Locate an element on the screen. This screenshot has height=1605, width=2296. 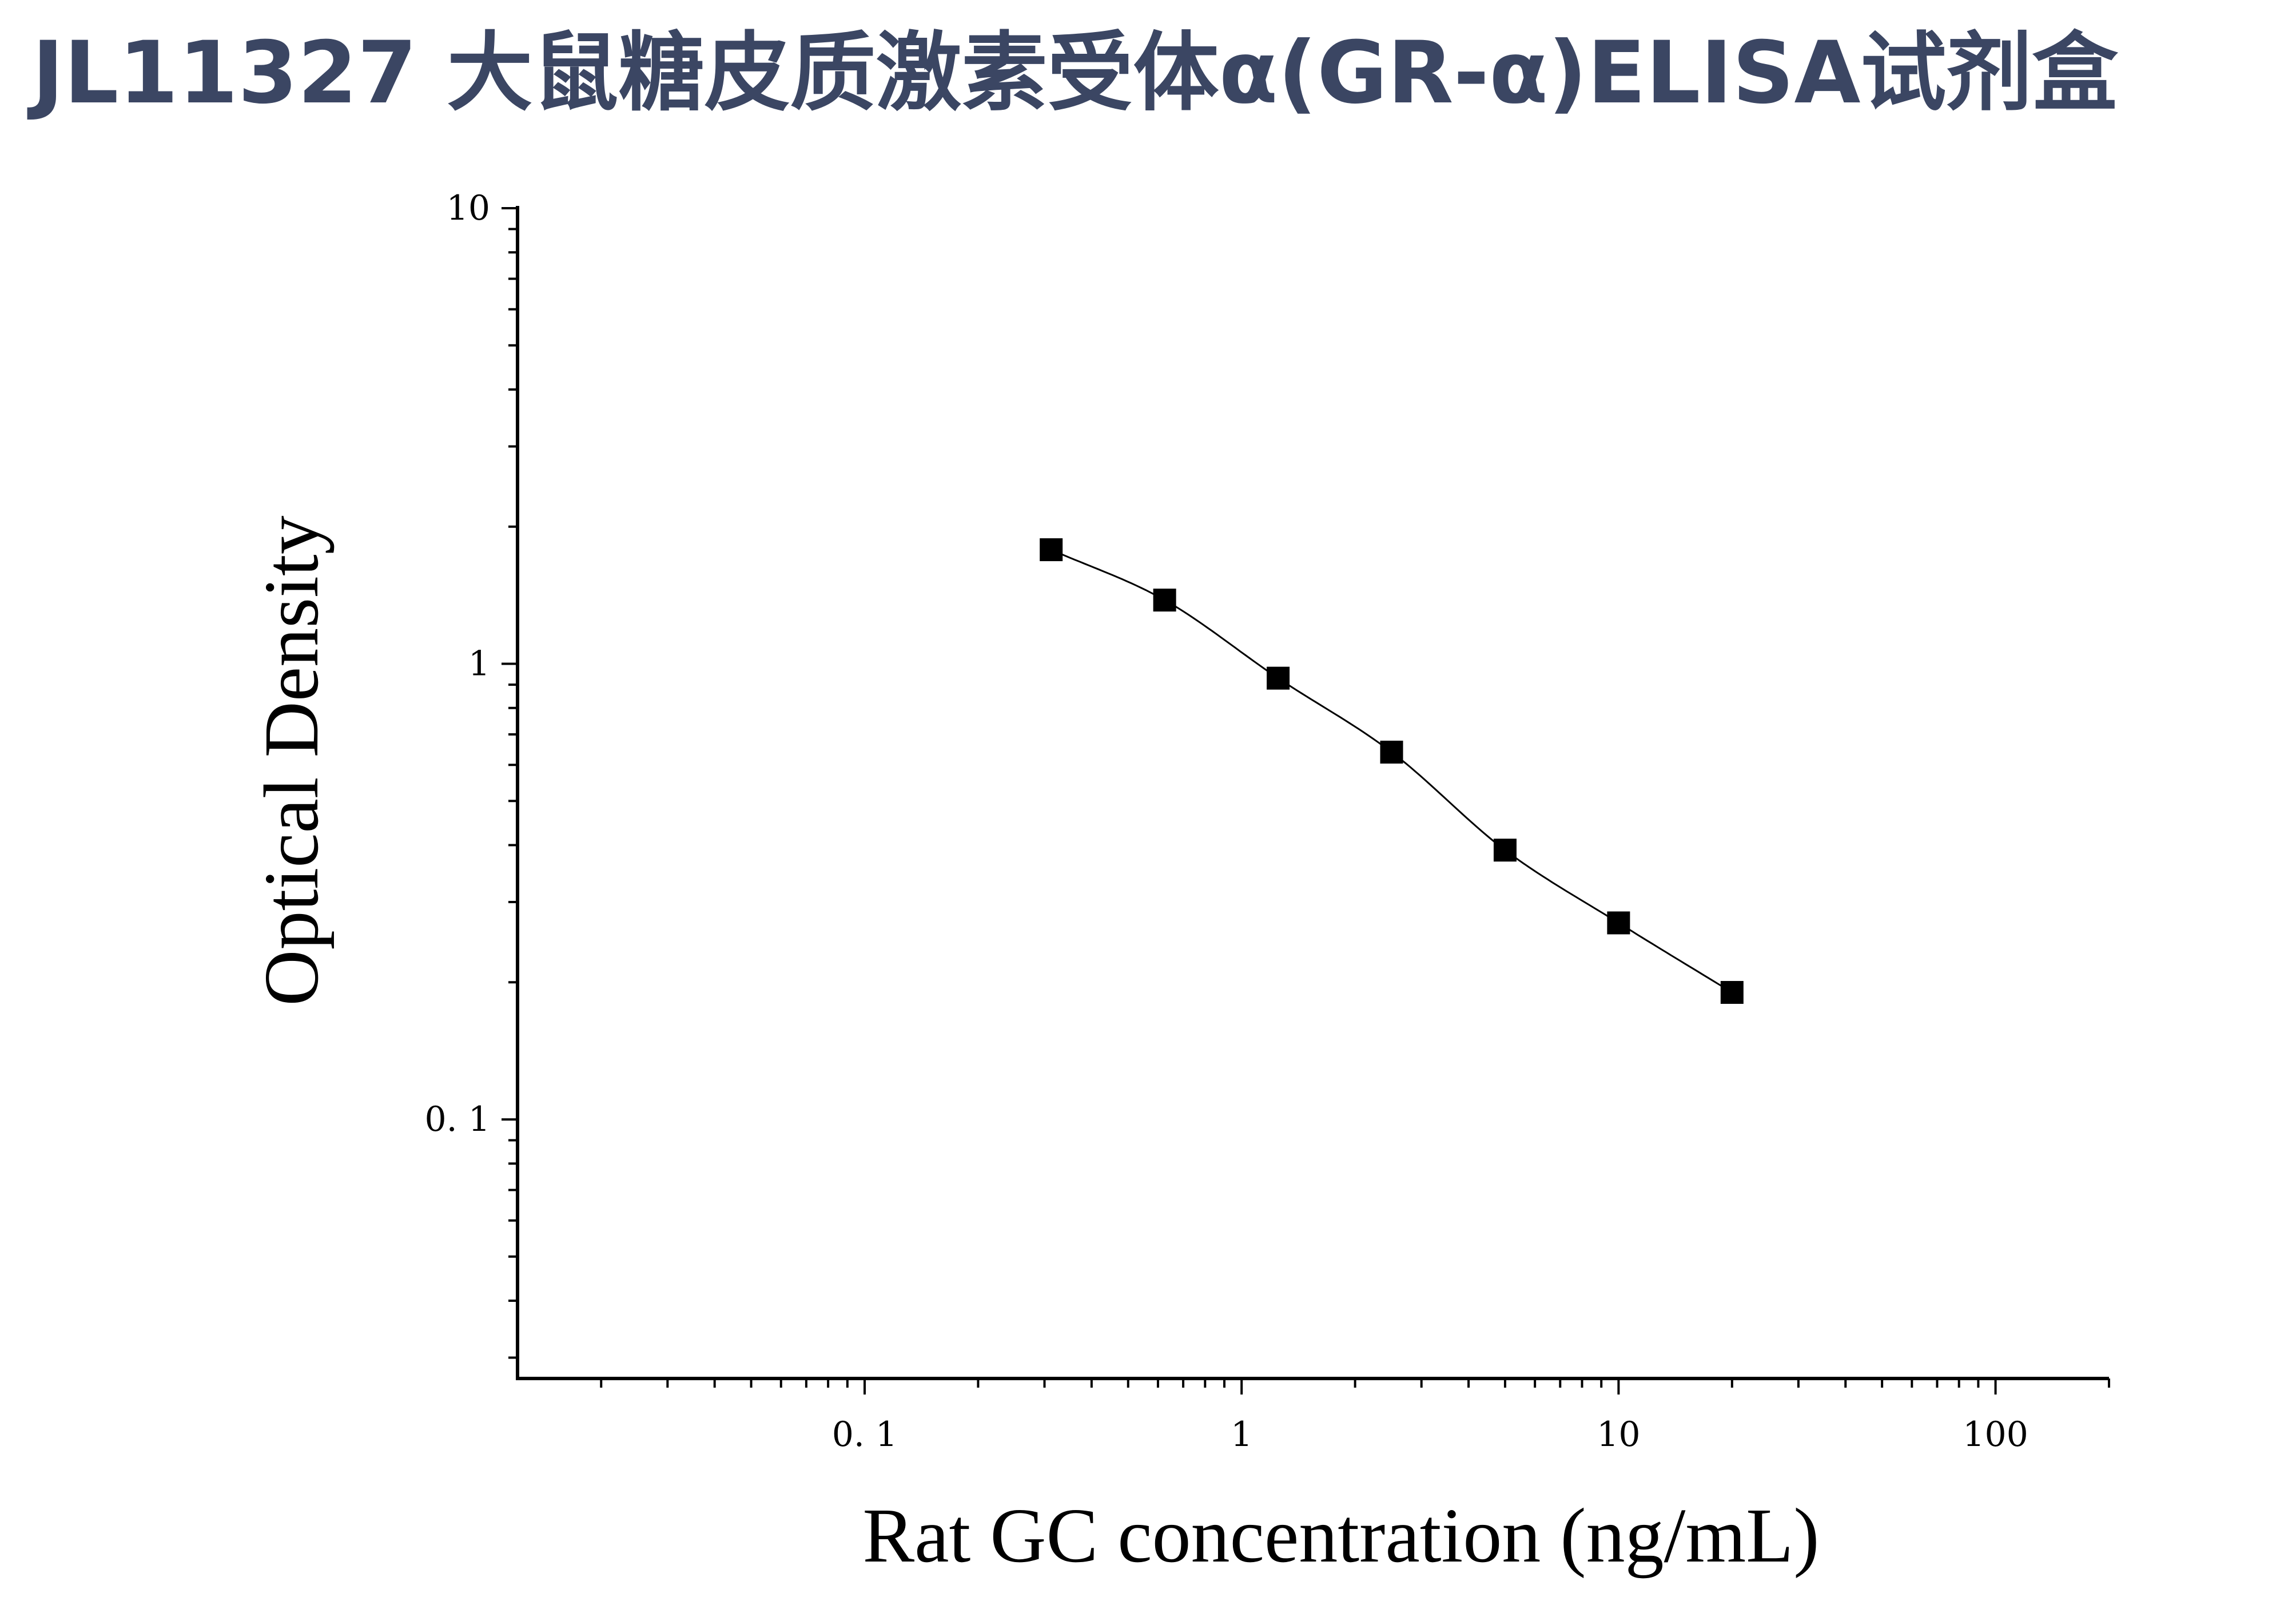
page-title: JL11327 大鼠糖皮质激素受体α(GR-α)ELISA试剂盒 is located at coordinates (1075, 73).